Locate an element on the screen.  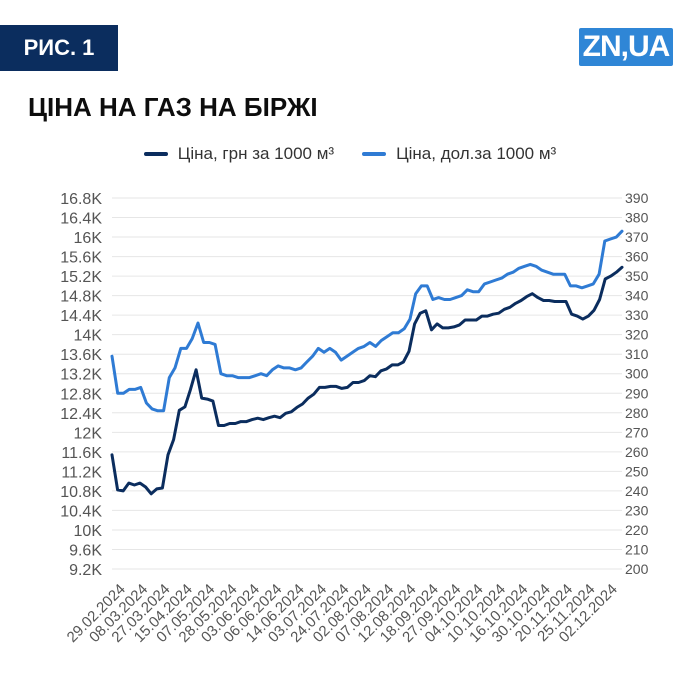
left-tick-label: 9.2K is located at coordinates (85, 570).